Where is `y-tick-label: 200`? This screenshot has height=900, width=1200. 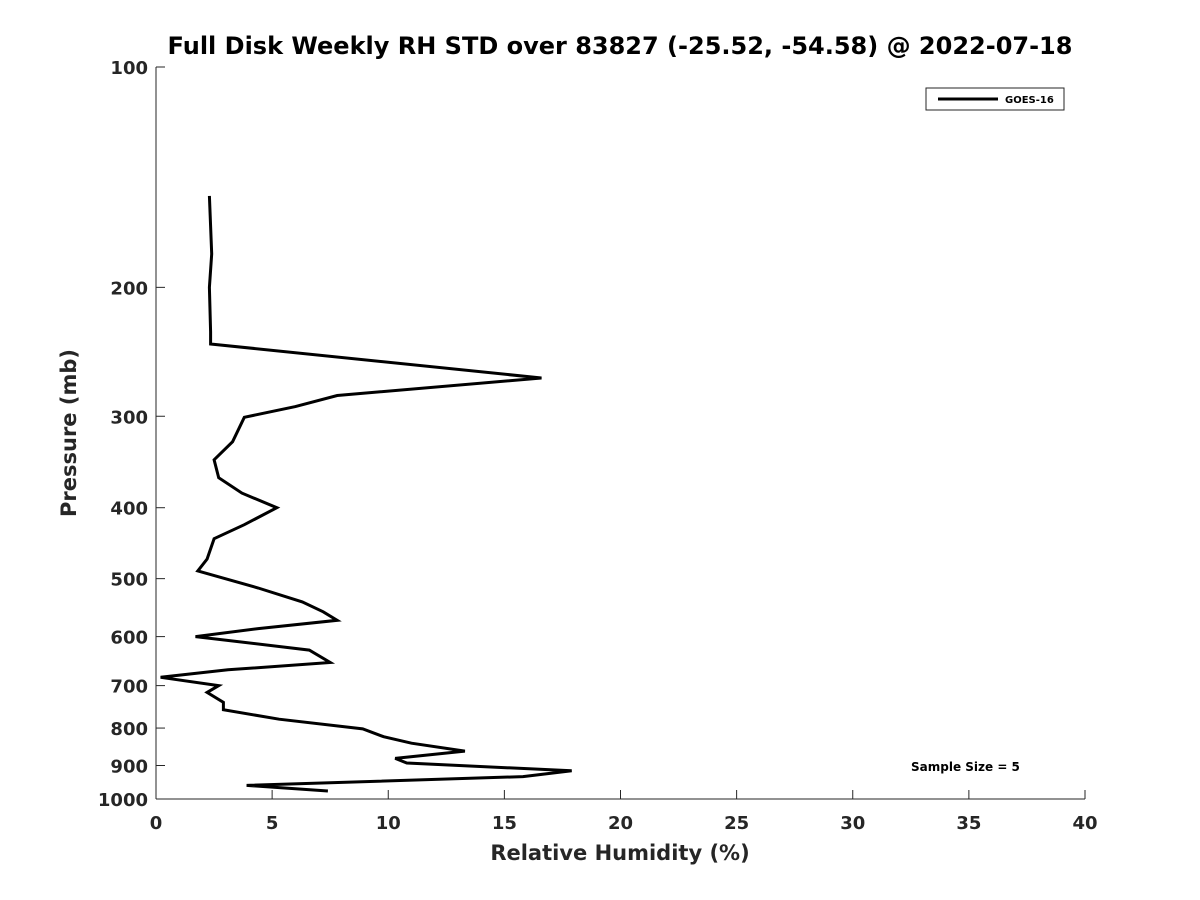
y-tick-label: 200 is located at coordinates (129, 288).